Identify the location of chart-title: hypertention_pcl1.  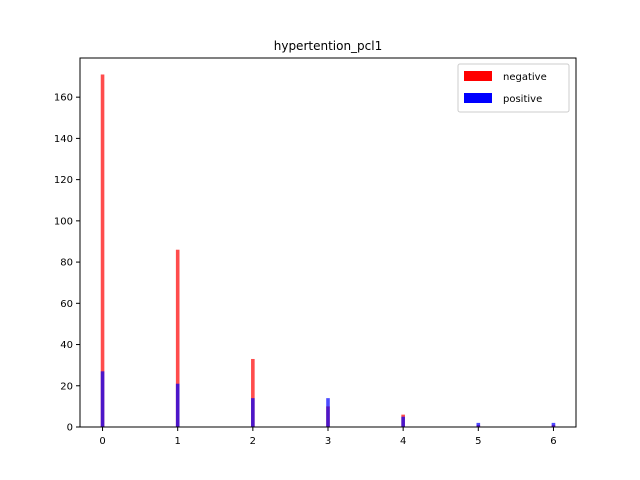
(328, 46).